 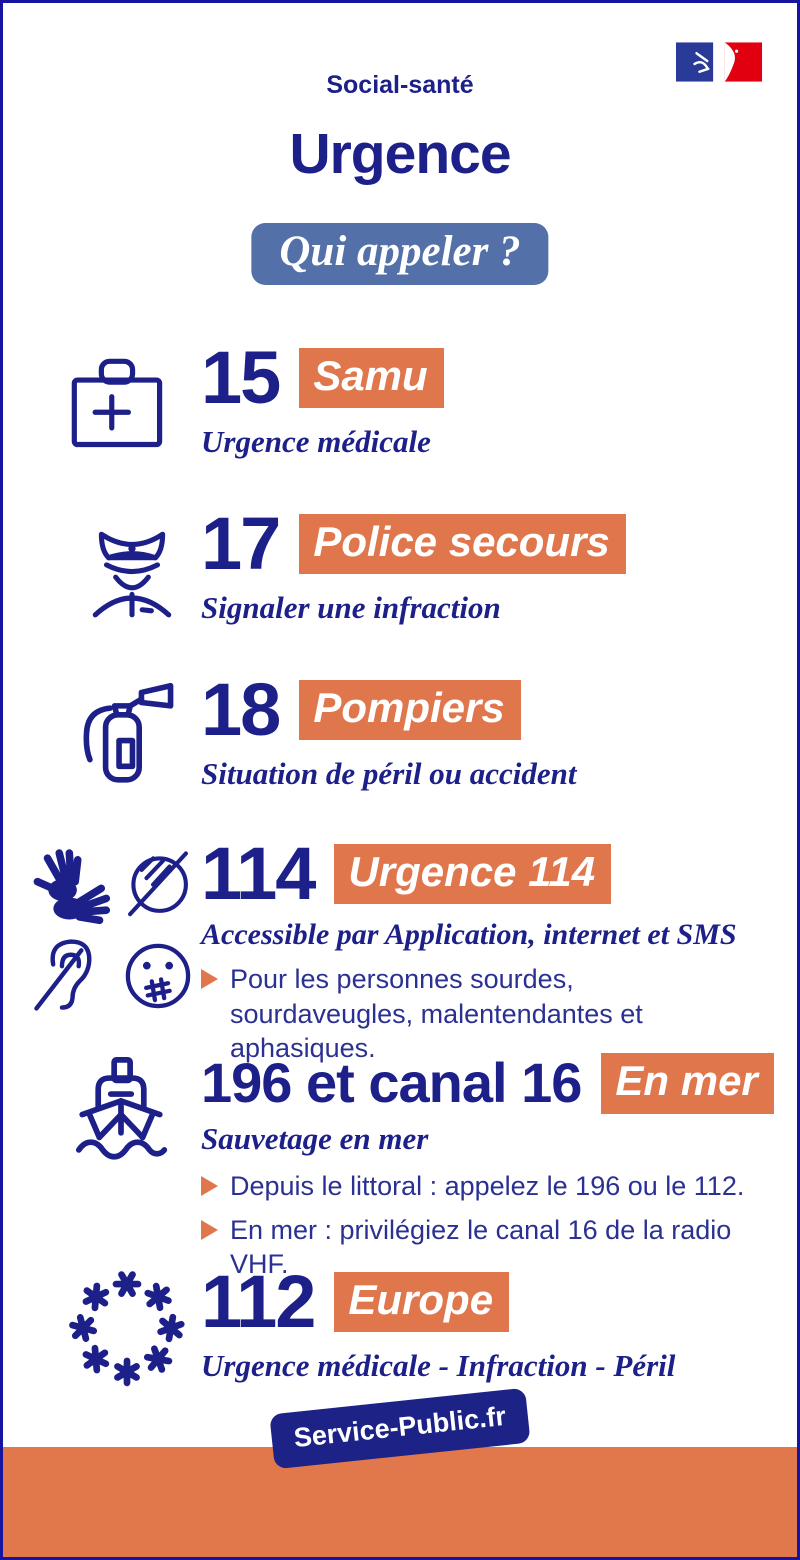 I want to click on footer-orange-bar, so click(x=400, y=1502).